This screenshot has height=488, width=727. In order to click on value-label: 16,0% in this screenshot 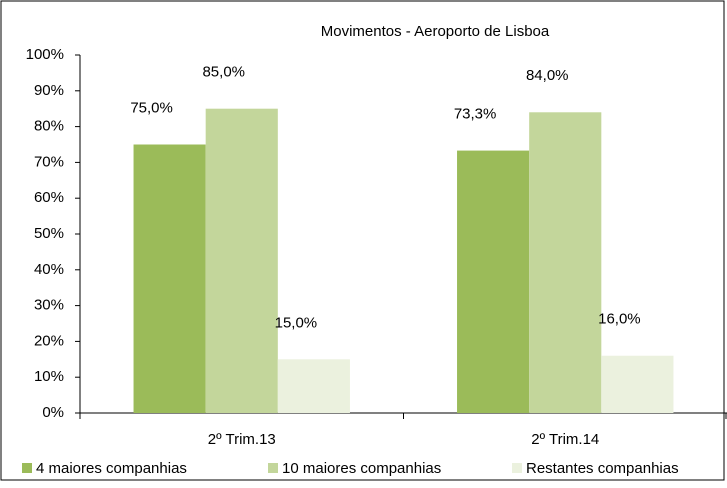, I will do `click(619, 319)`.